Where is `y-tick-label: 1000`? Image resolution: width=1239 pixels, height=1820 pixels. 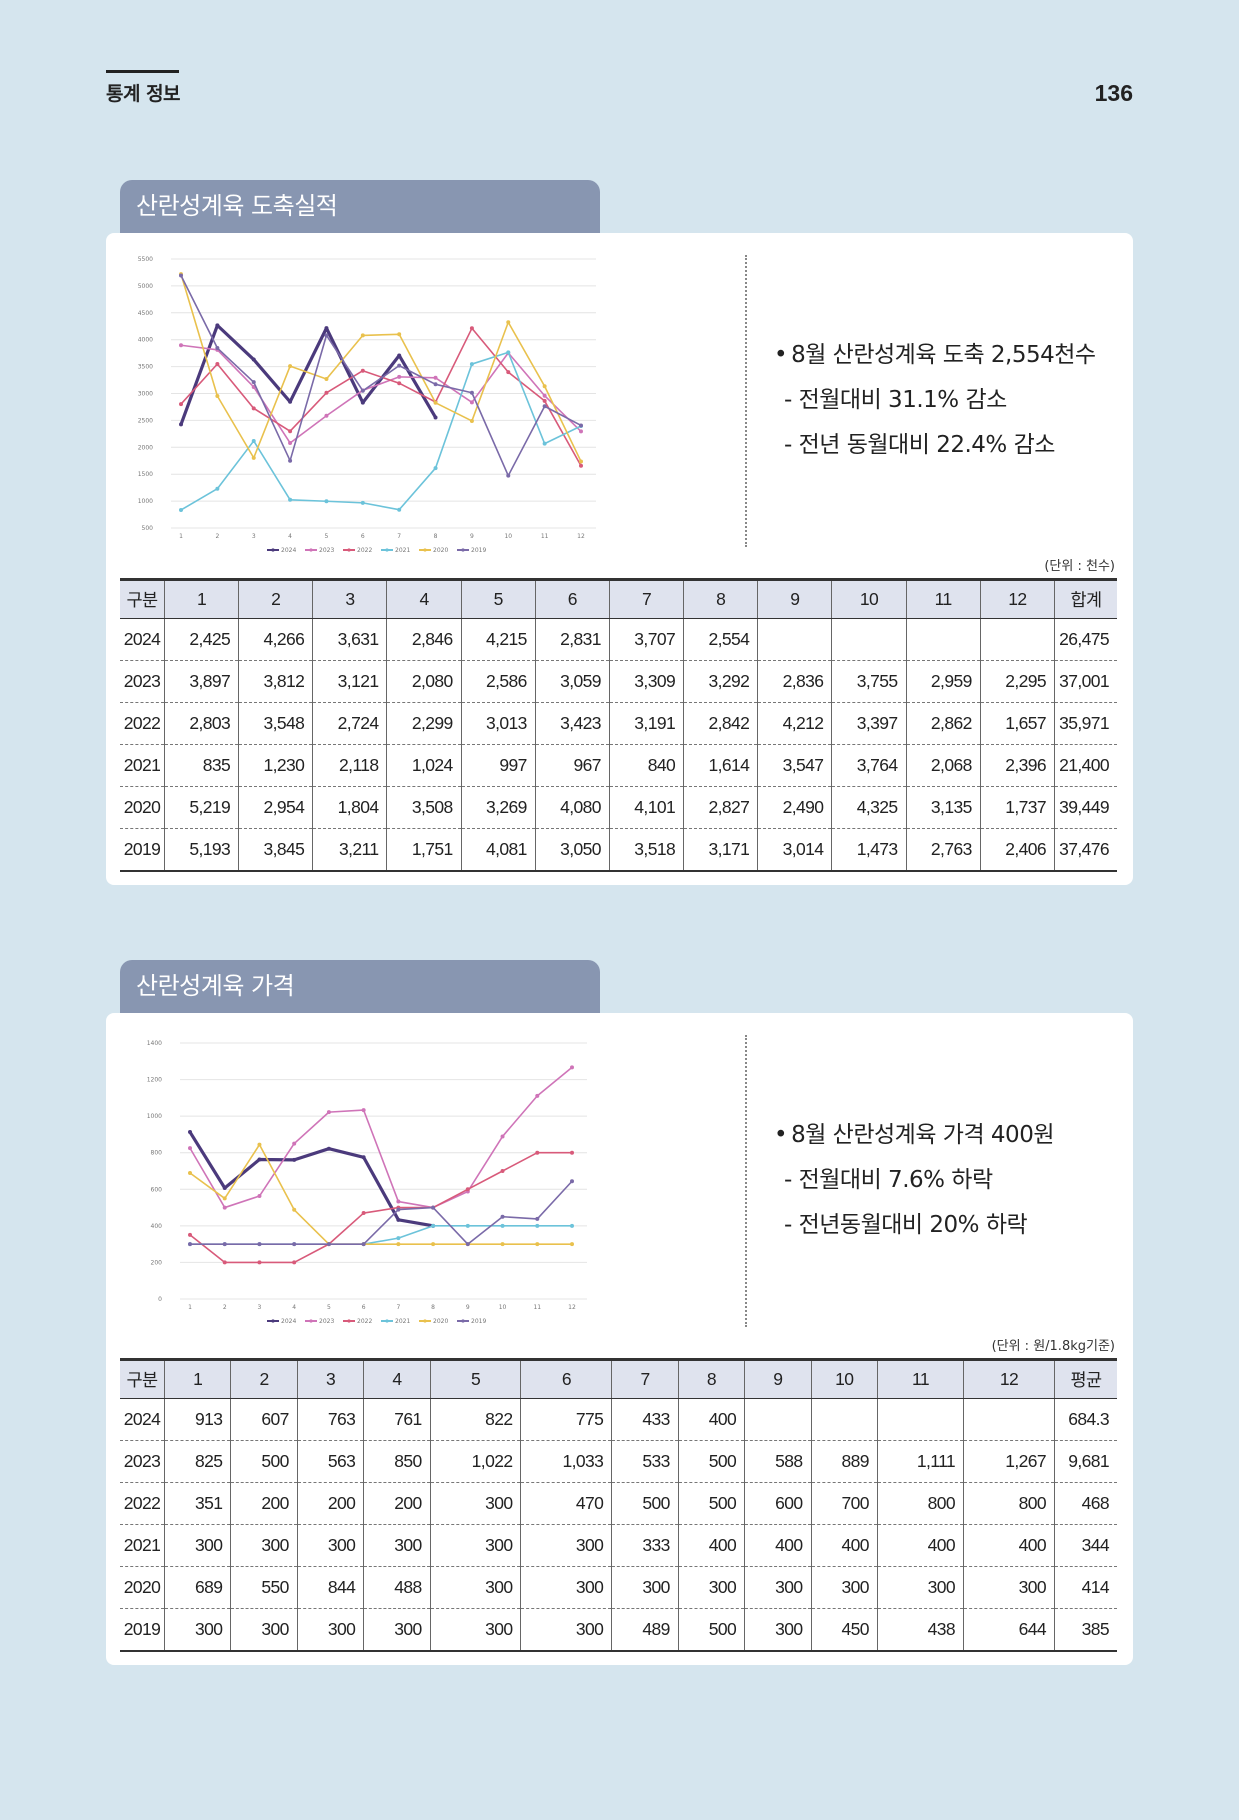 y-tick-label: 1000 is located at coordinates (145, 501).